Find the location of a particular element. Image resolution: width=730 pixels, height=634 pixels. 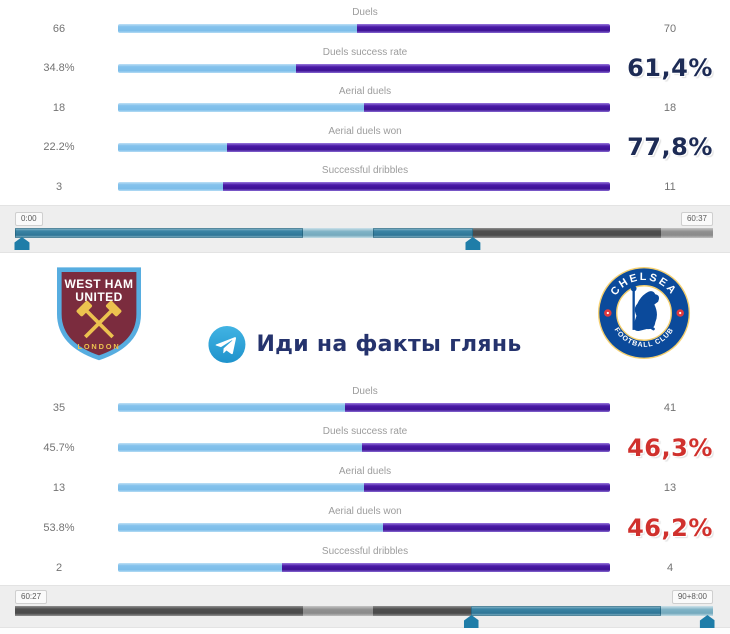

stat-row: Successful dribbles 2 4 is located at coordinates (365, 565).